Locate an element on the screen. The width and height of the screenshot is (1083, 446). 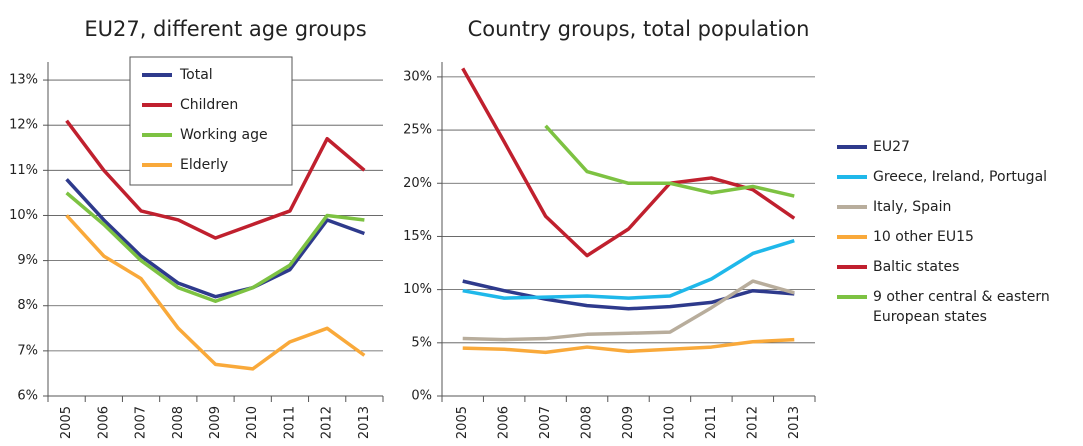
legend-label: Greece, Ireland, Portugal is located at coordinates (960, 177).